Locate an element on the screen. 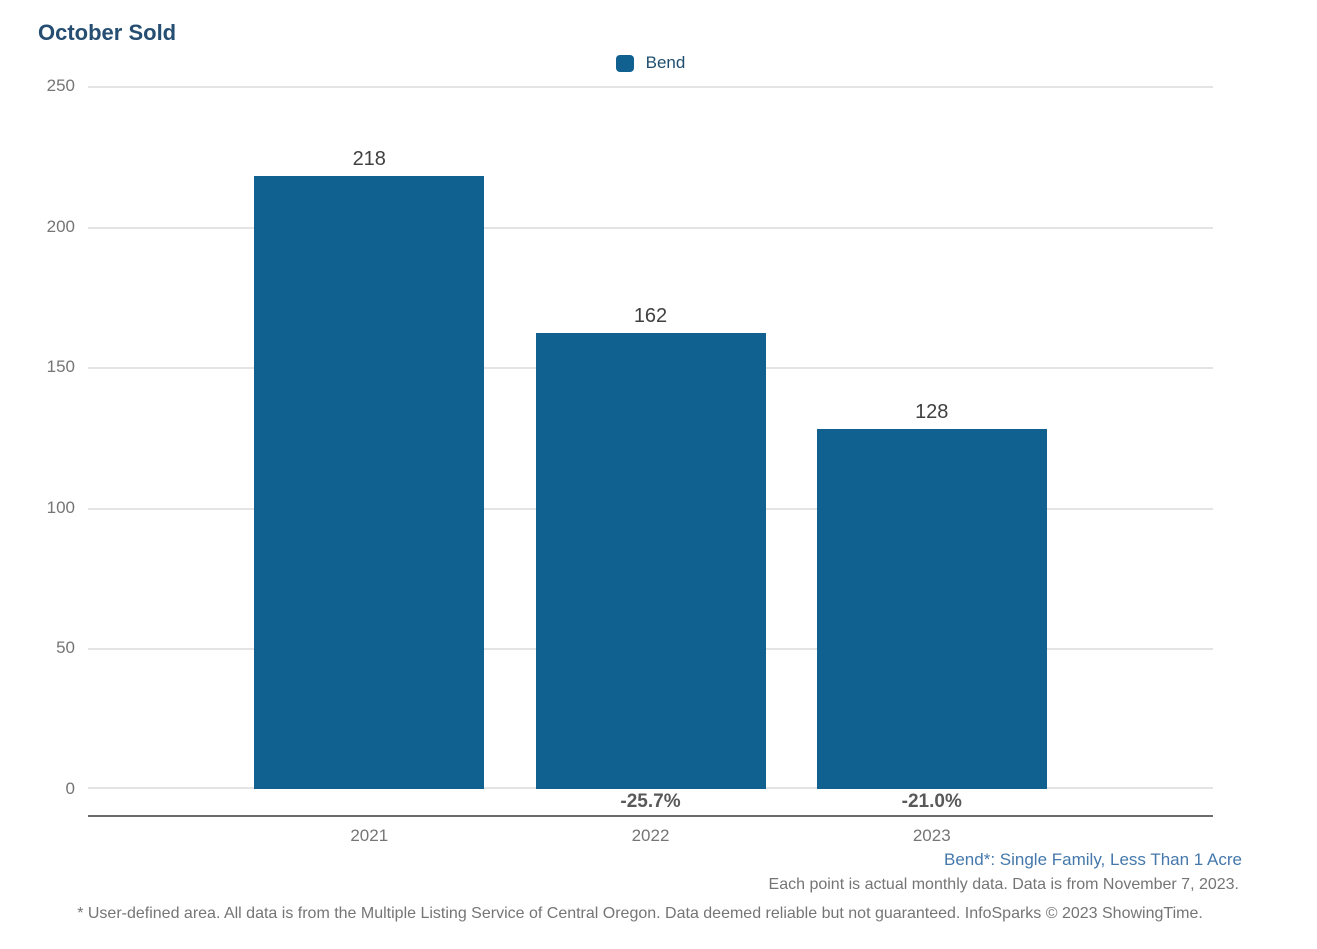 The image size is (1317, 949). y-tick-label: 200 is located at coordinates (60, 226).